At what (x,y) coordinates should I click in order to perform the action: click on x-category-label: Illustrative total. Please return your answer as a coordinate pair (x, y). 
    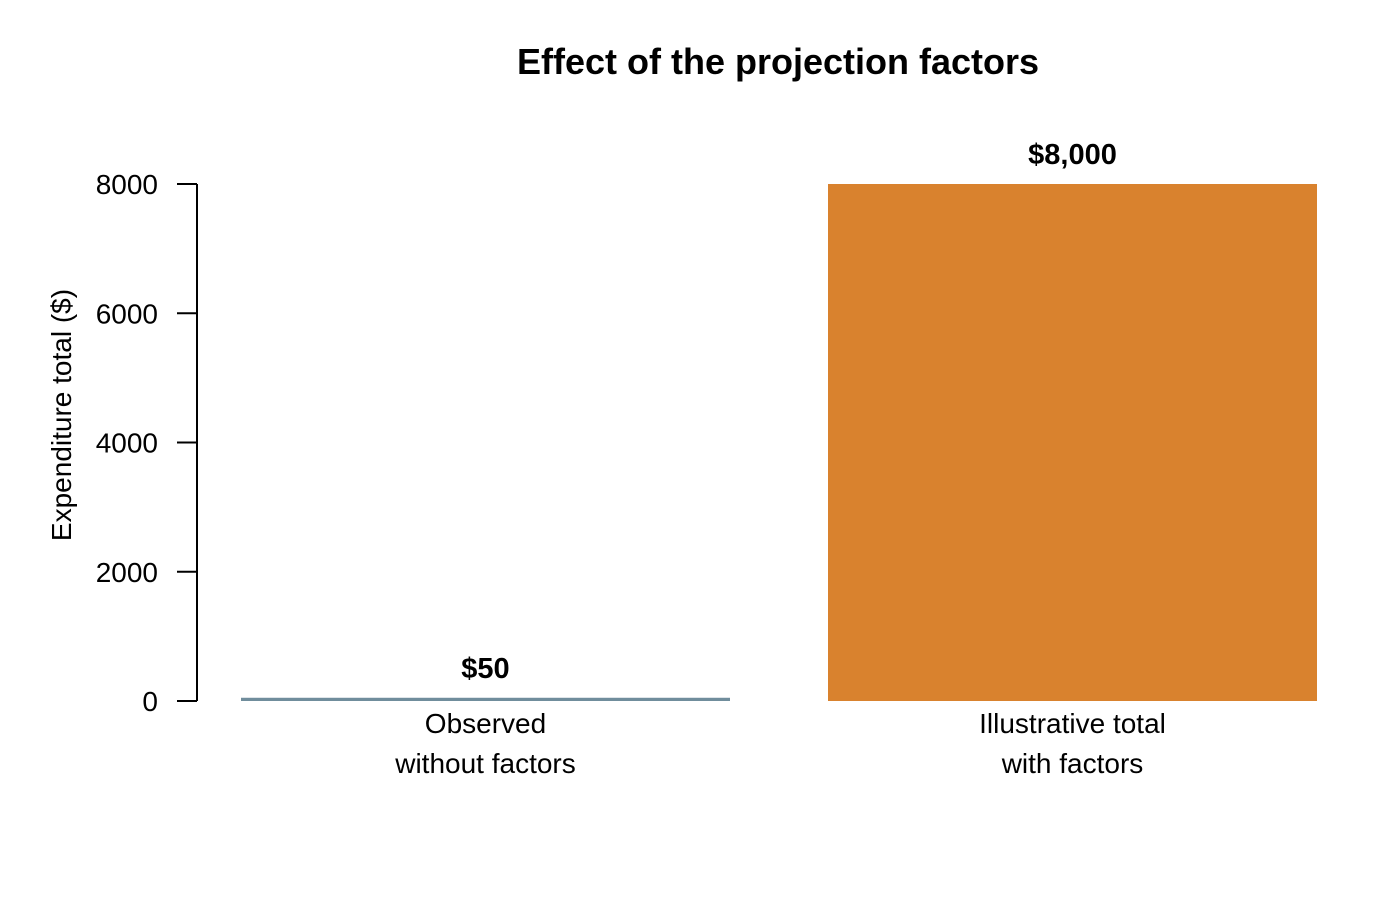
    Looking at the image, I should click on (1072, 723).